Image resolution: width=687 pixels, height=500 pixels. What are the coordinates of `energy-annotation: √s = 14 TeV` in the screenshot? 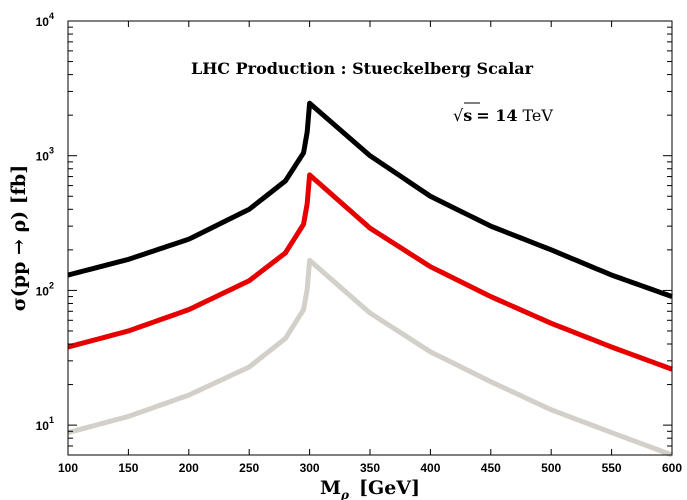 It's located at (503, 115).